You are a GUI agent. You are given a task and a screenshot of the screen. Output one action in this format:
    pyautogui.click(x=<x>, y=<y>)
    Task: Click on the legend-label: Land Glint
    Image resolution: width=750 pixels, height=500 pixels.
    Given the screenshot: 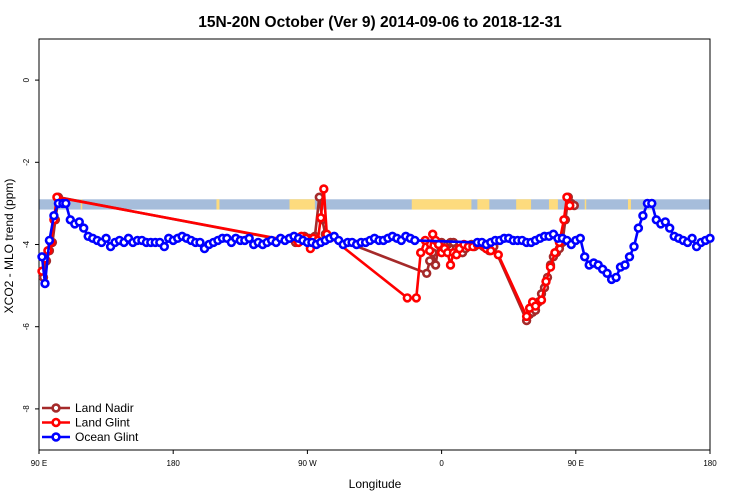 What is the action you would take?
    pyautogui.click(x=102, y=423)
    